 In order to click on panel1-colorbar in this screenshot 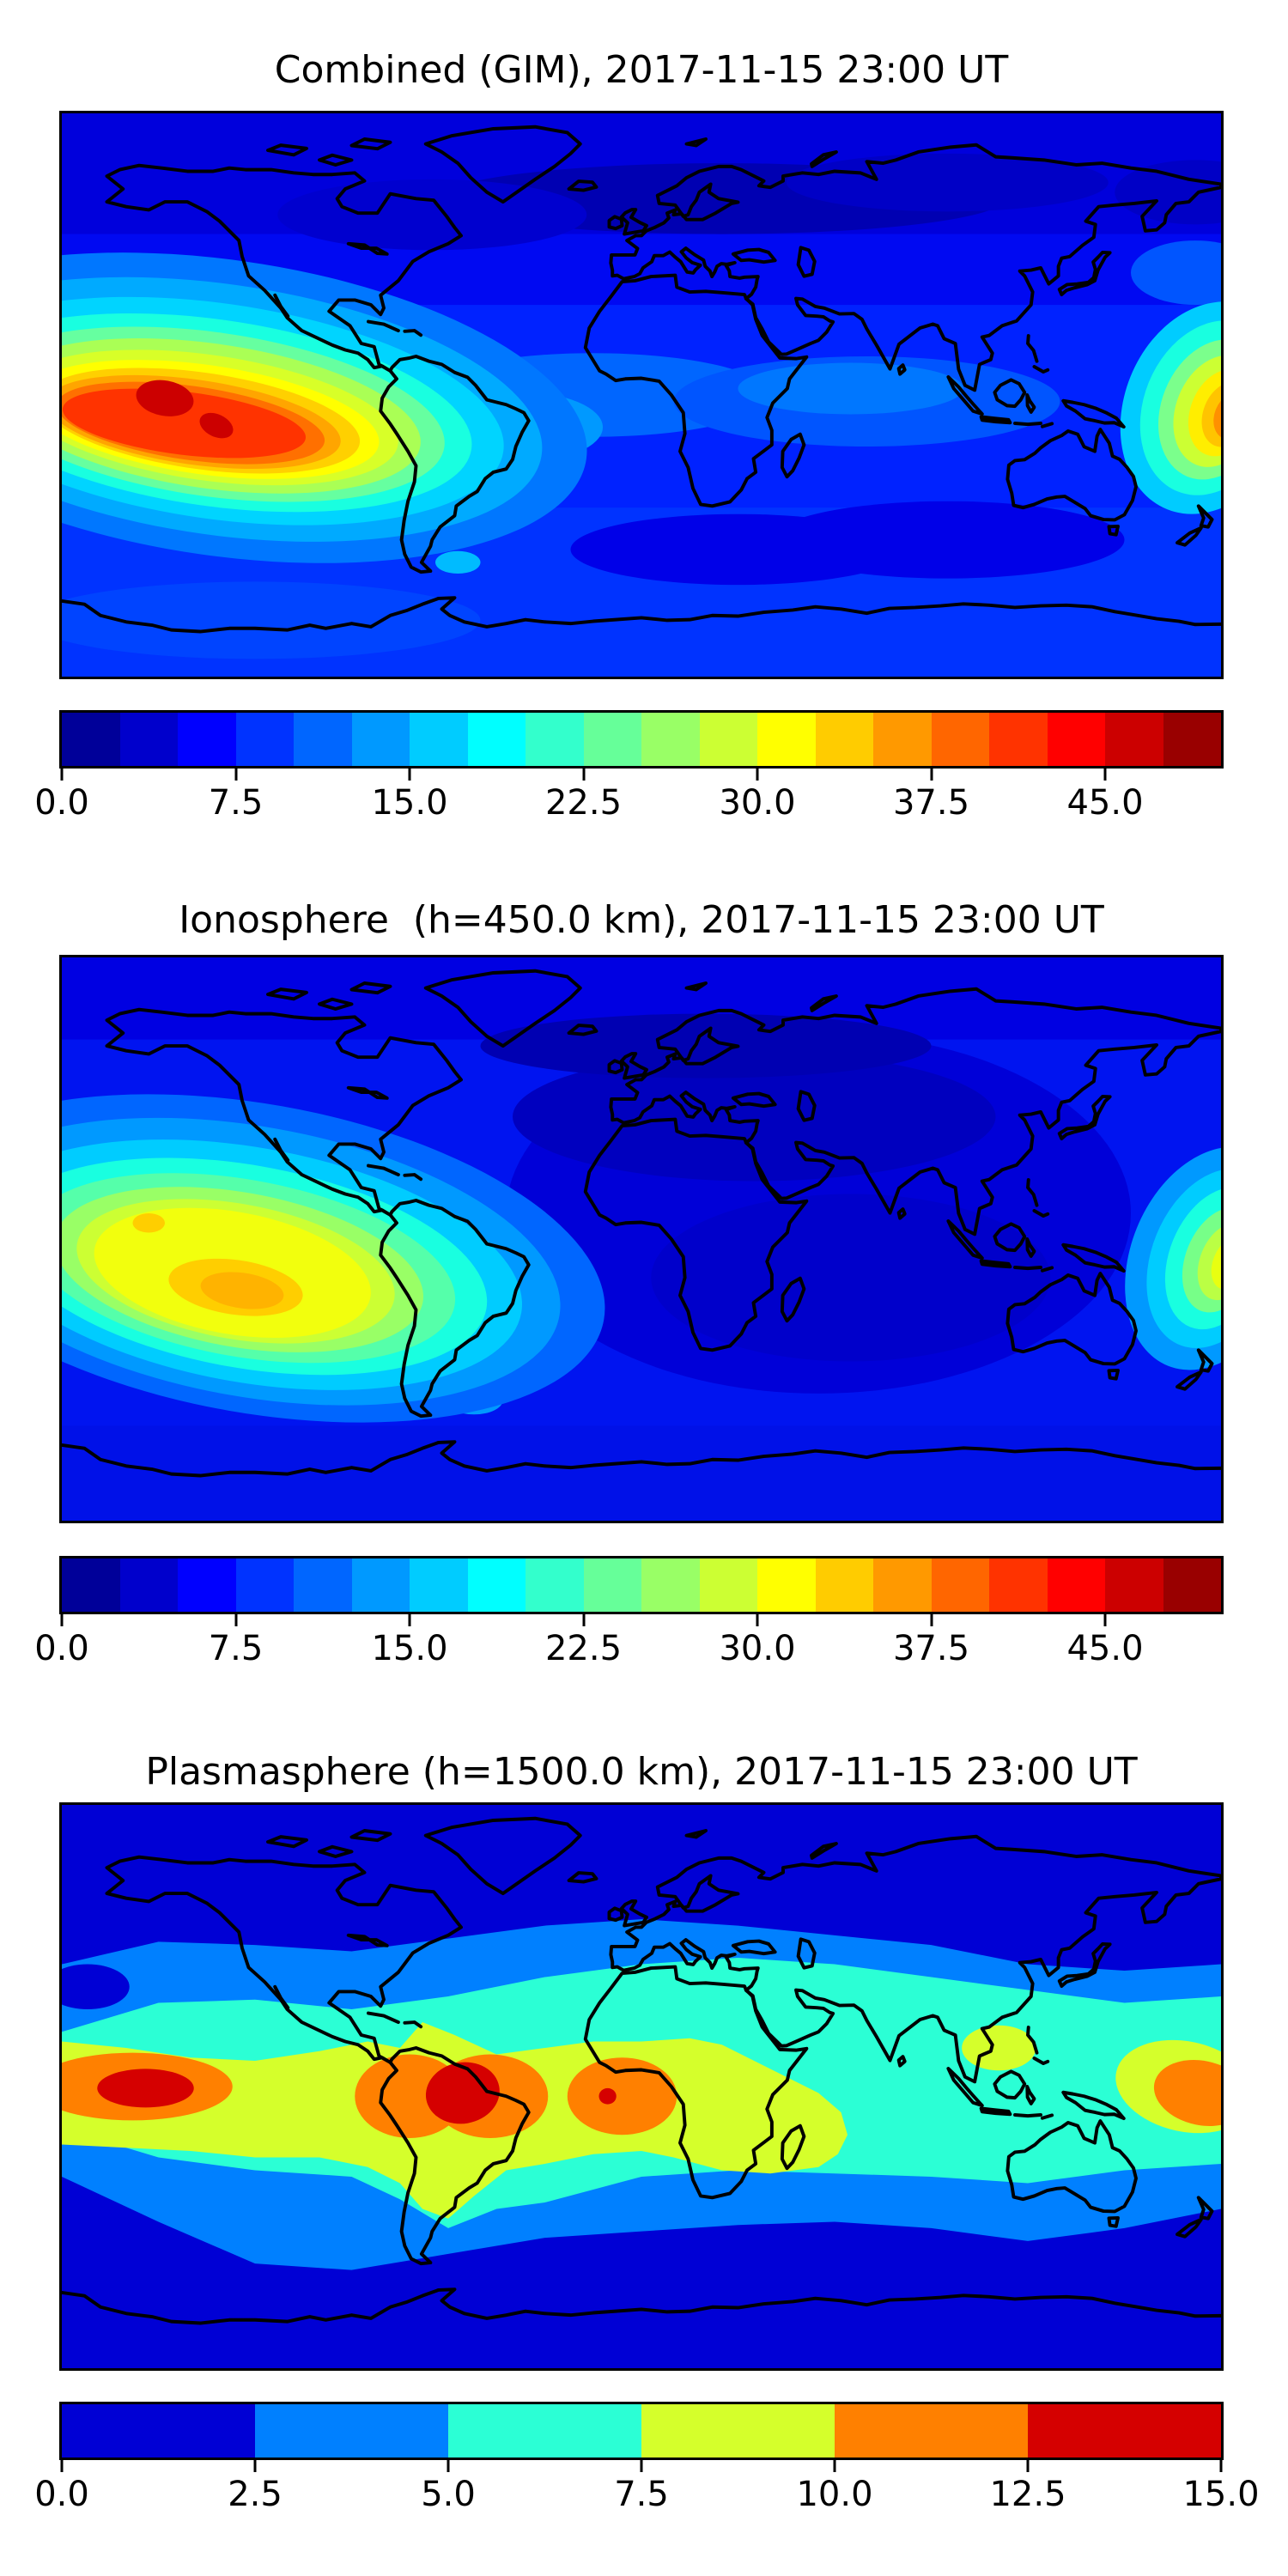, I will do `click(641, 739)`.